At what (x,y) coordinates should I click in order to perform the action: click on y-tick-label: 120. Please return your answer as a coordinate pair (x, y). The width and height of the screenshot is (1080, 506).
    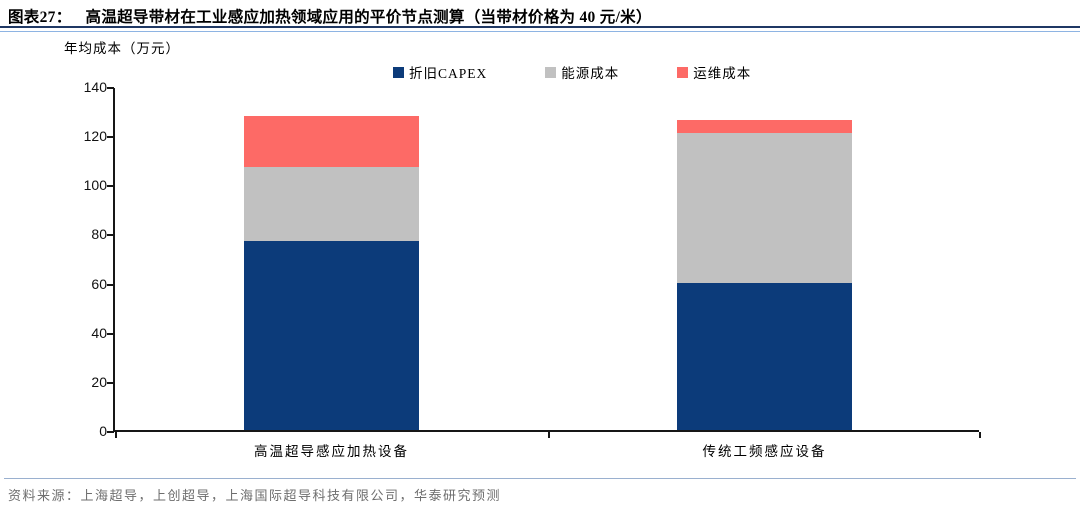
    Looking at the image, I should click on (95, 136).